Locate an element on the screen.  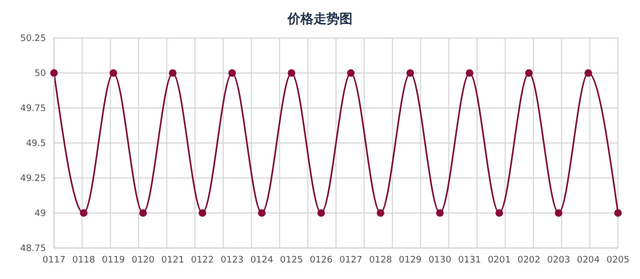
x-tick-label: 0118 is located at coordinates (84, 260).